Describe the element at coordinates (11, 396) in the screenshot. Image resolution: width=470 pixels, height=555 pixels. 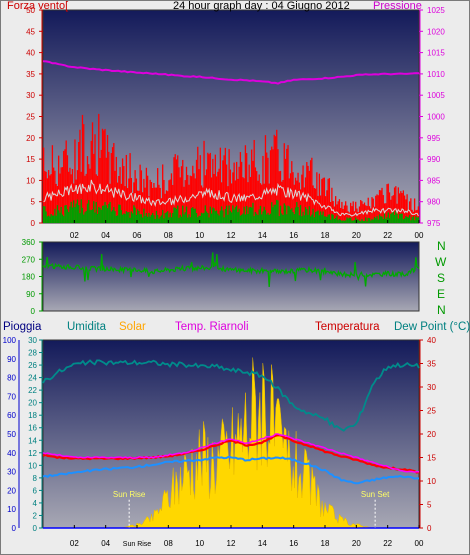
I see `rain-ytick-label-7: 70` at that location.